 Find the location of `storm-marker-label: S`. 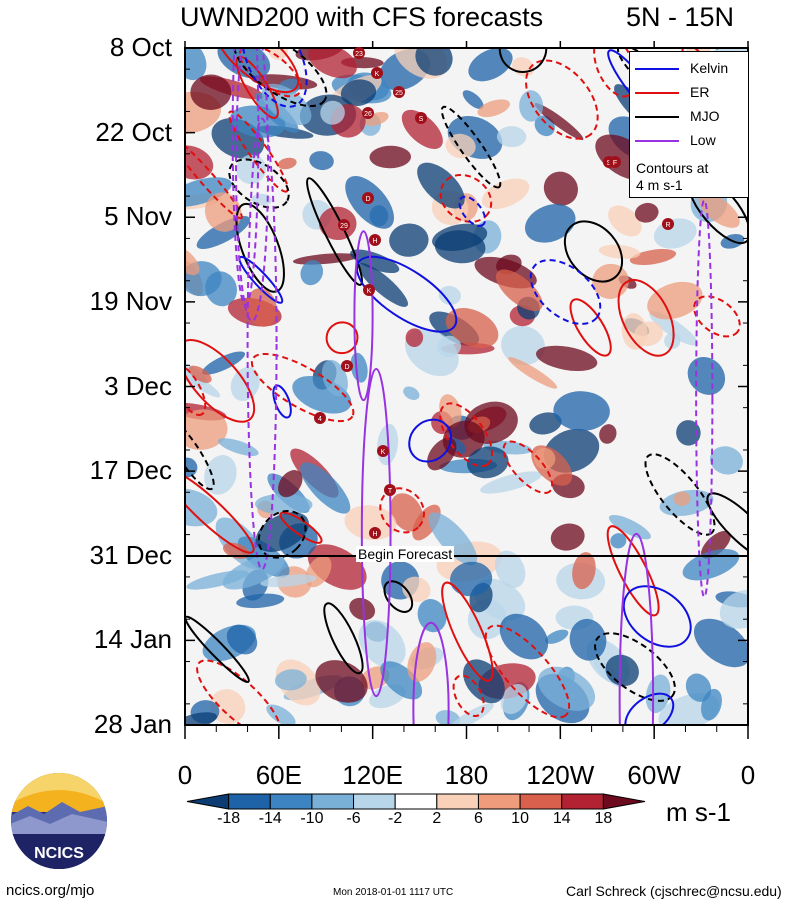

storm-marker-label: S is located at coordinates (609, 163).